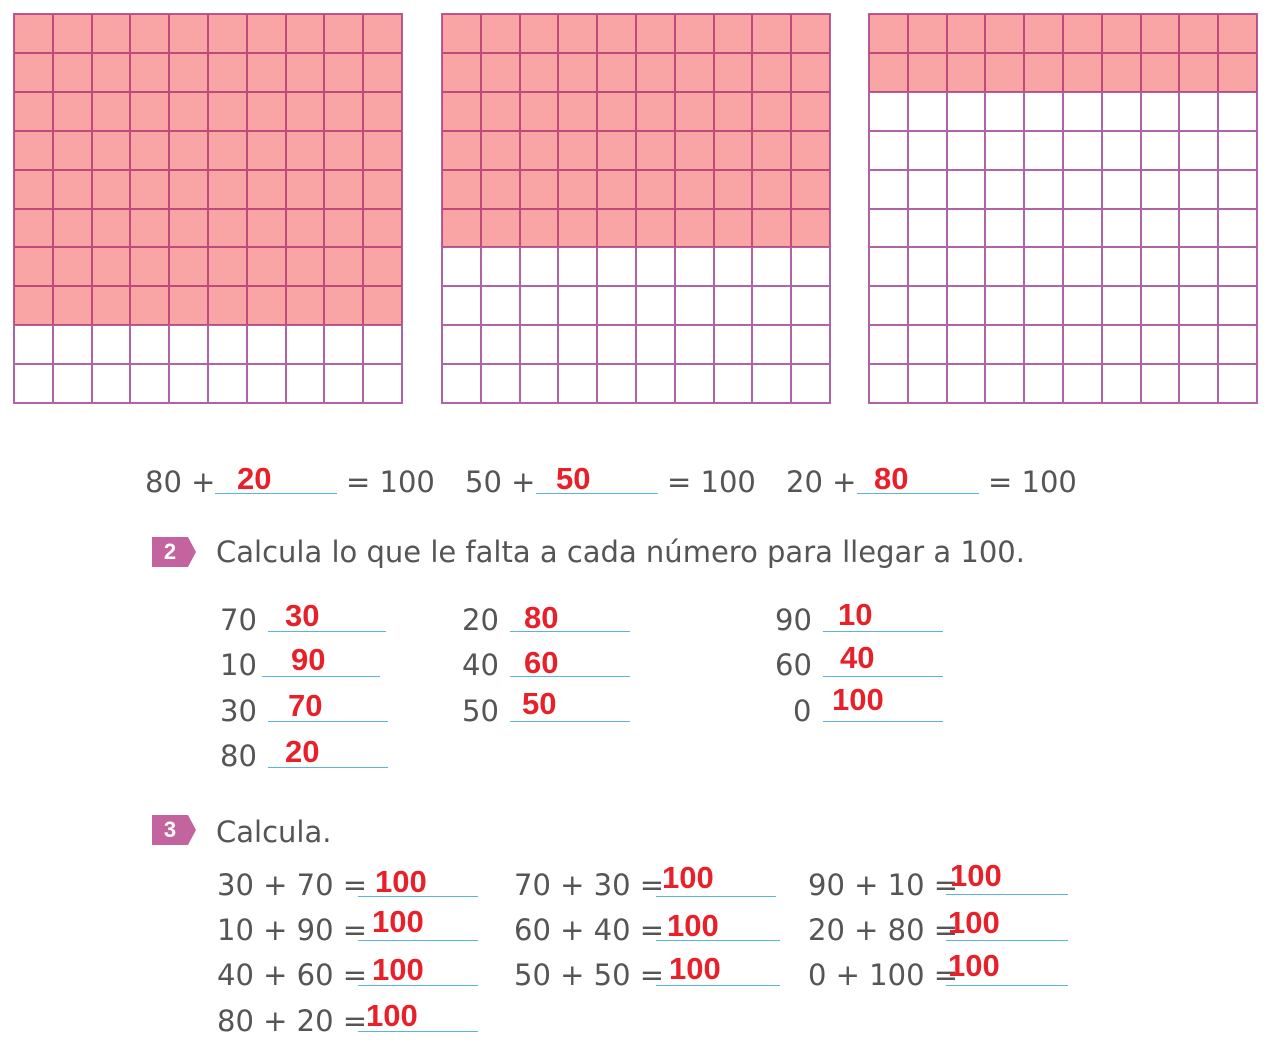 The width and height of the screenshot is (1272, 1060). I want to click on sum-expression: 40 + 60 =, so click(292, 975).